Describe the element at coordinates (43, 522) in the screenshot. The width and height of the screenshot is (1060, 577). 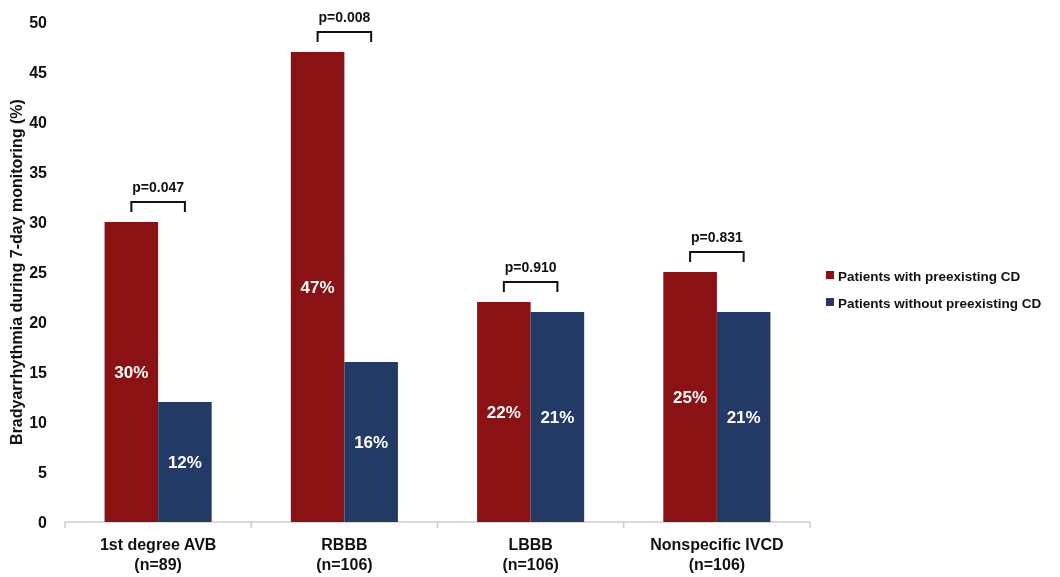
I see `y-tick-label: 0` at that location.